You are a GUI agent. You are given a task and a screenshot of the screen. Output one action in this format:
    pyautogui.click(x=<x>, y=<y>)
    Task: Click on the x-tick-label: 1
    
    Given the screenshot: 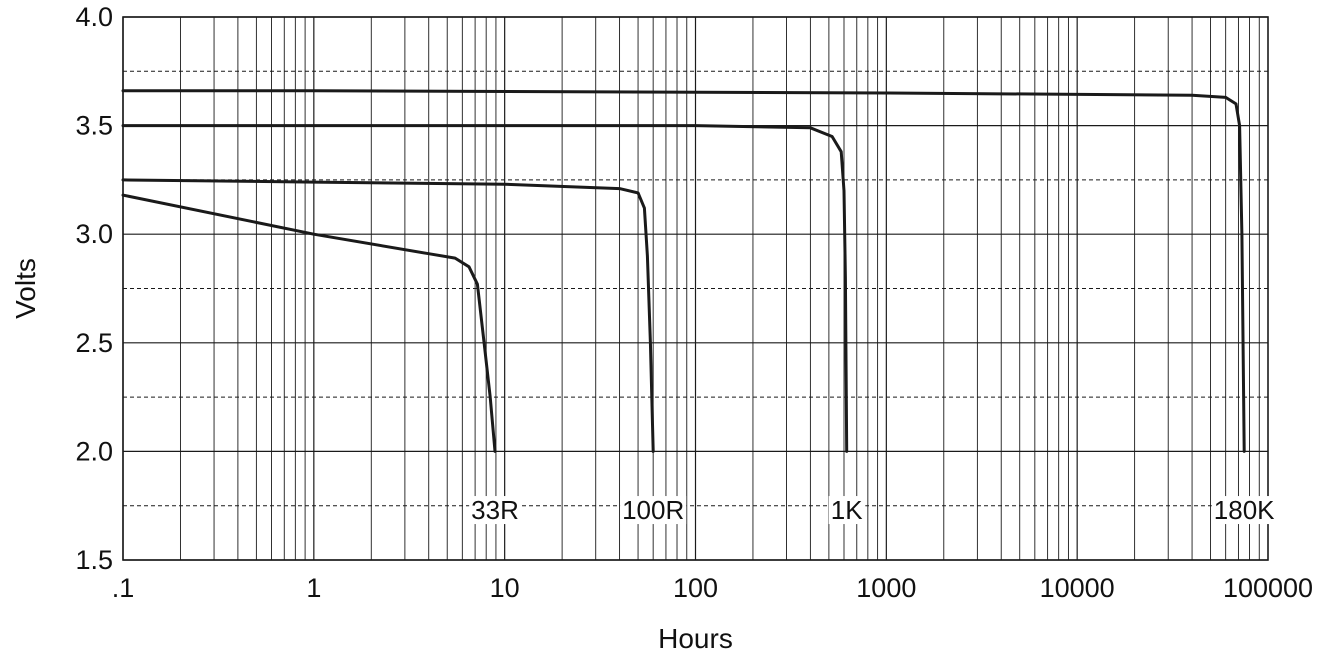 What is the action you would take?
    pyautogui.click(x=313, y=588)
    